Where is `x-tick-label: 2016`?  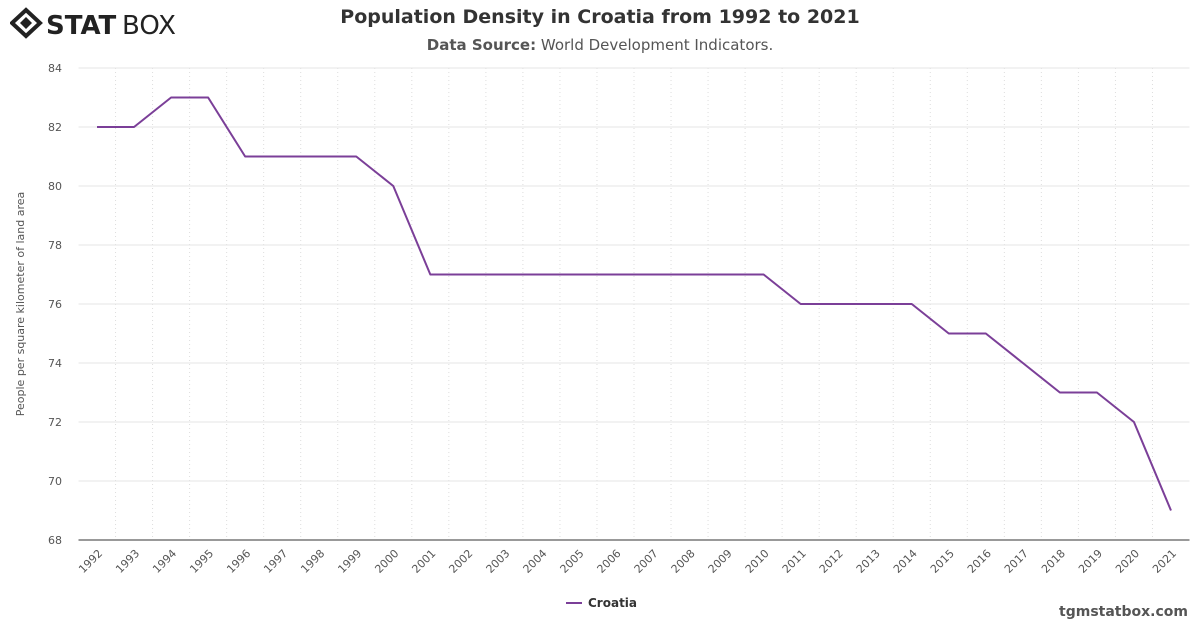 x-tick-label: 2016 is located at coordinates (979, 561).